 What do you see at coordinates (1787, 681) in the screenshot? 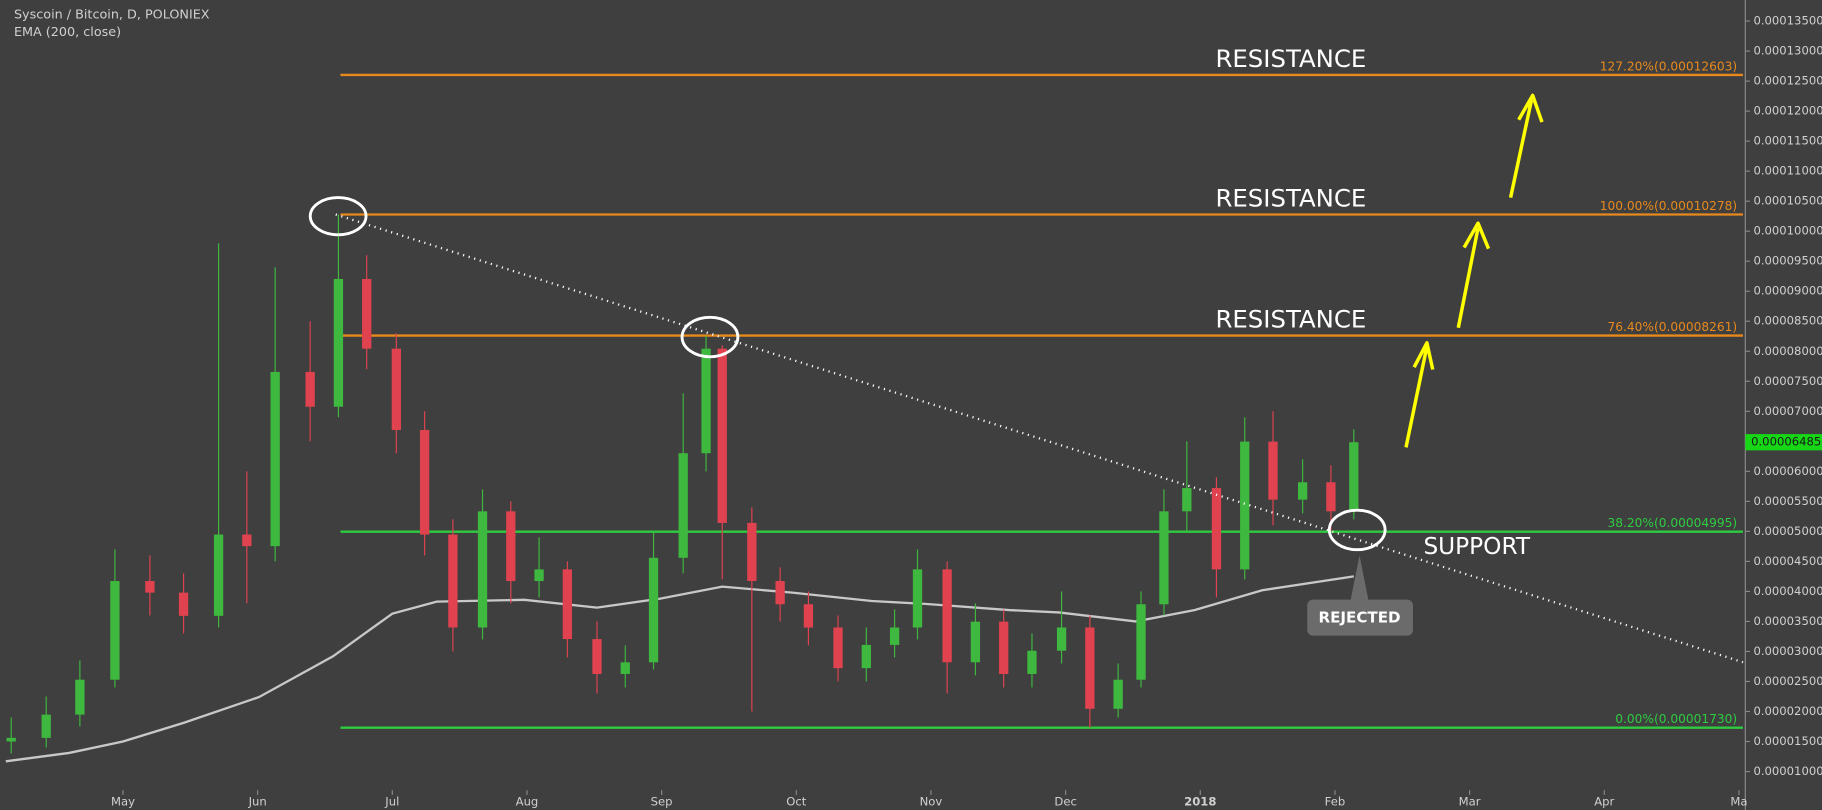
I see `y-tick-label: 0.00002500` at bounding box center [1787, 681].